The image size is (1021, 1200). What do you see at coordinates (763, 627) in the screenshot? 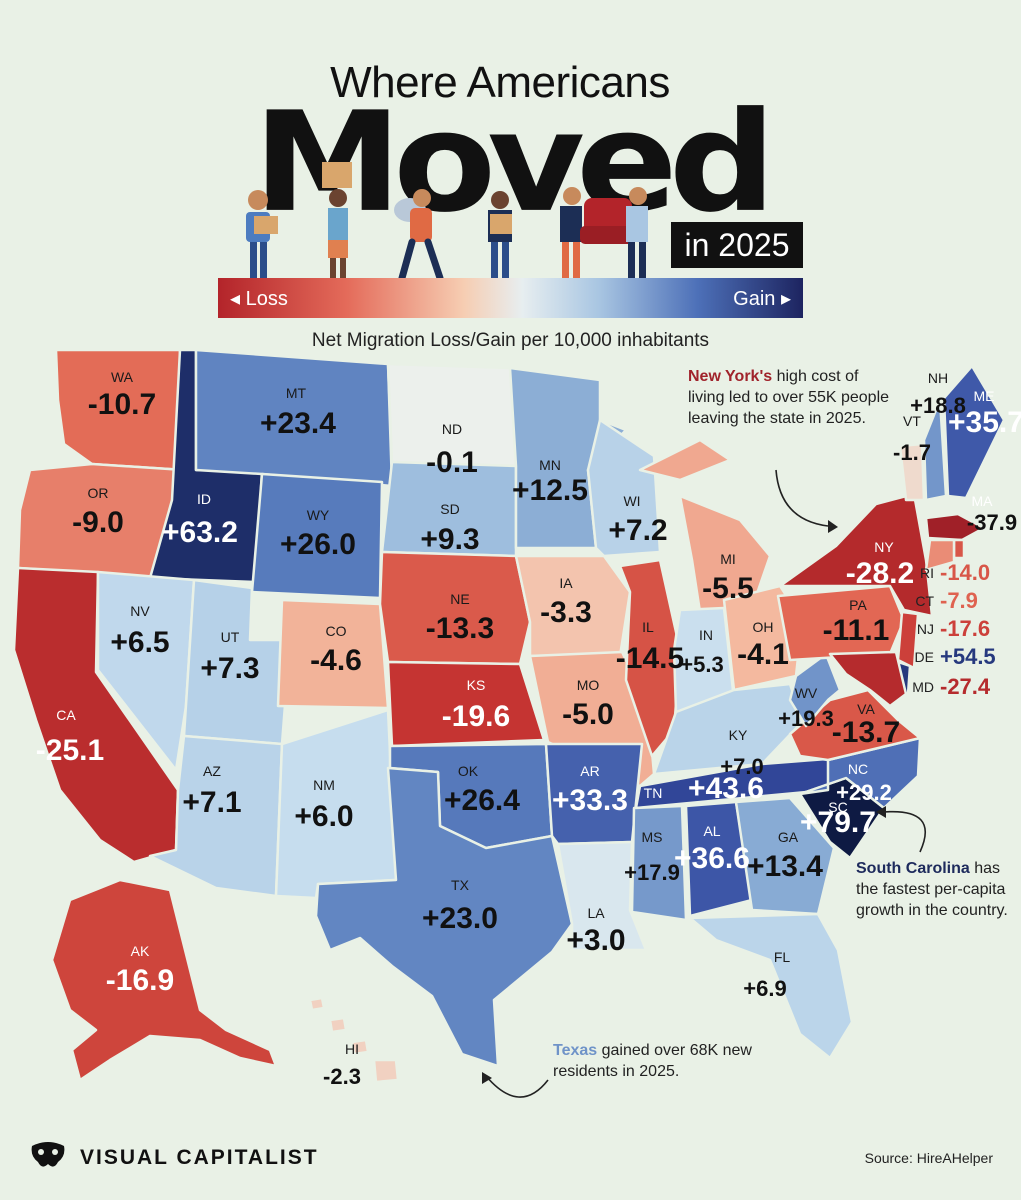
I see `state-abbr: OH` at bounding box center [763, 627].